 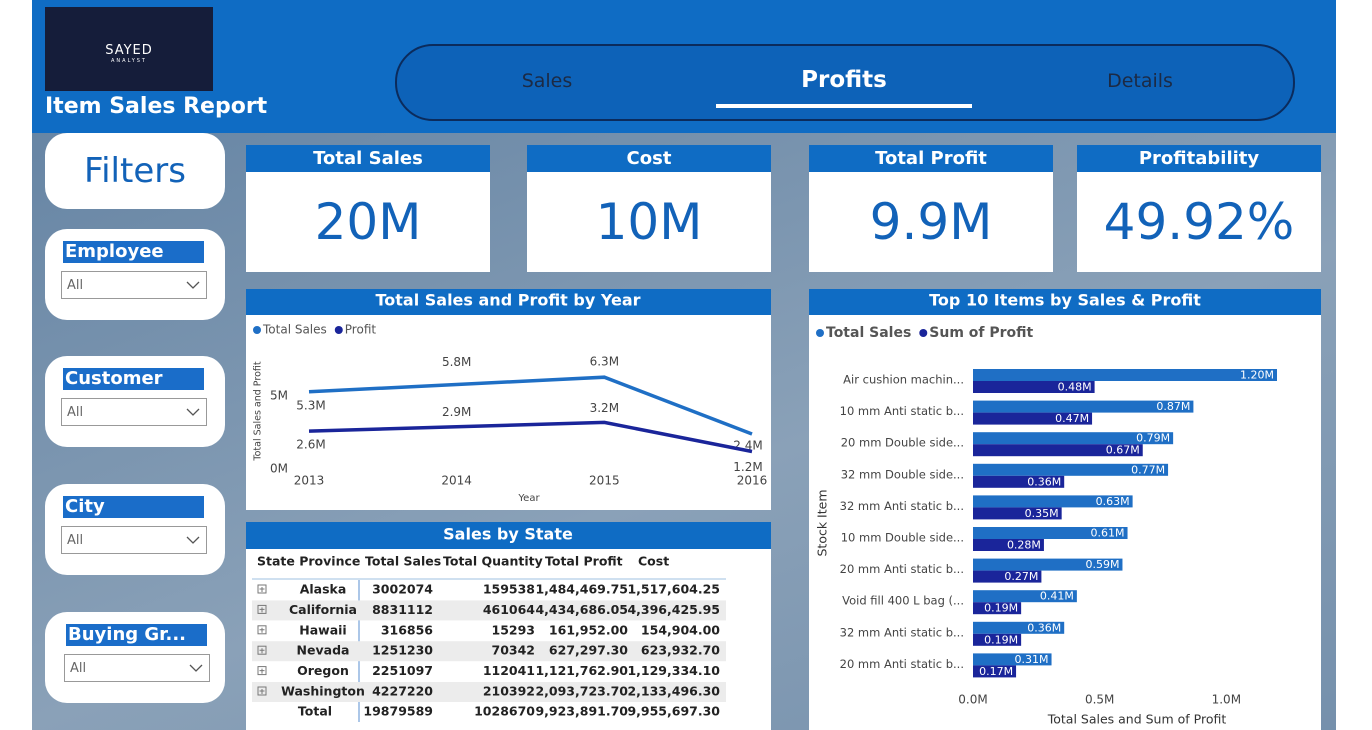 What do you see at coordinates (584, 561) in the screenshot?
I see `table-header: Total Profit` at bounding box center [584, 561].